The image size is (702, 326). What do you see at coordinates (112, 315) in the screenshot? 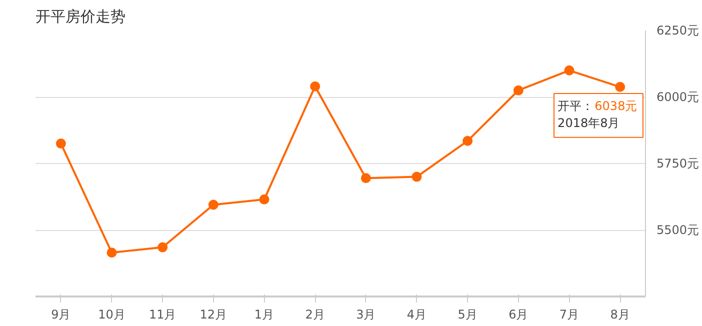
I see `x-tick-label: 10月` at bounding box center [112, 315].